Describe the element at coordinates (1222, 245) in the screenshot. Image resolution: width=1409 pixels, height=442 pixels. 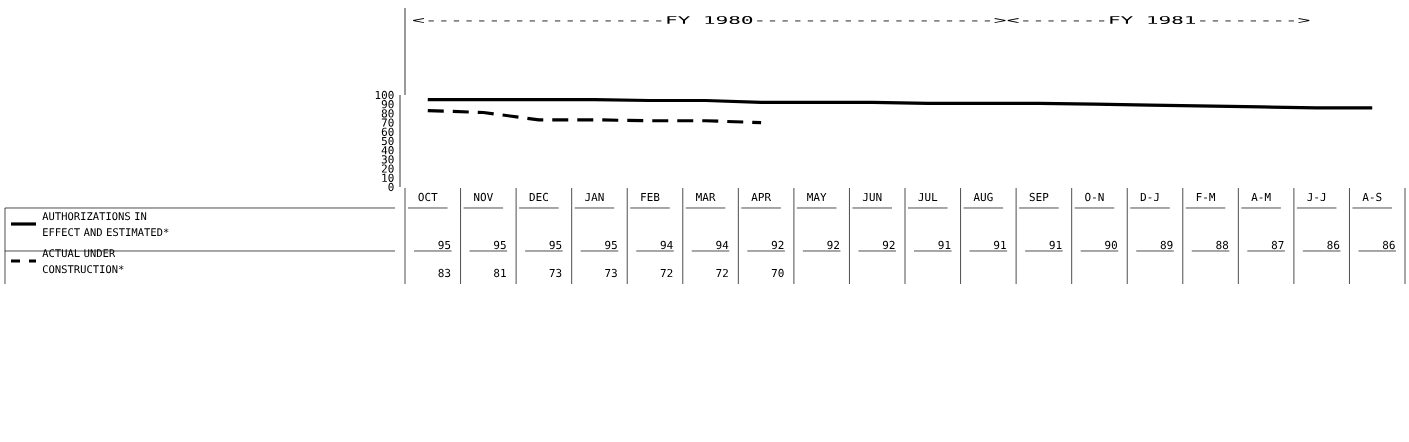
I see `data-label: 88` at that location.